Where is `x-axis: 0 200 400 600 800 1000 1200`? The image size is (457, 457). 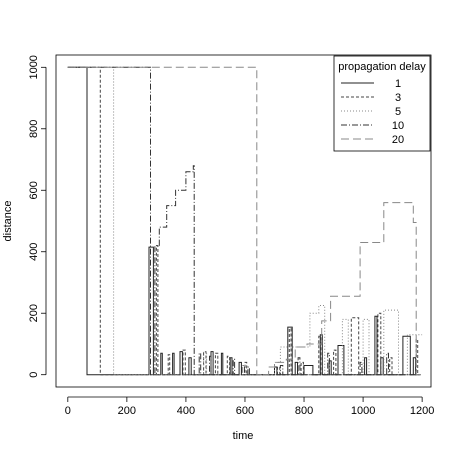 x-axis: 0 200 400 600 800 1000 1200 is located at coordinates (249, 406).